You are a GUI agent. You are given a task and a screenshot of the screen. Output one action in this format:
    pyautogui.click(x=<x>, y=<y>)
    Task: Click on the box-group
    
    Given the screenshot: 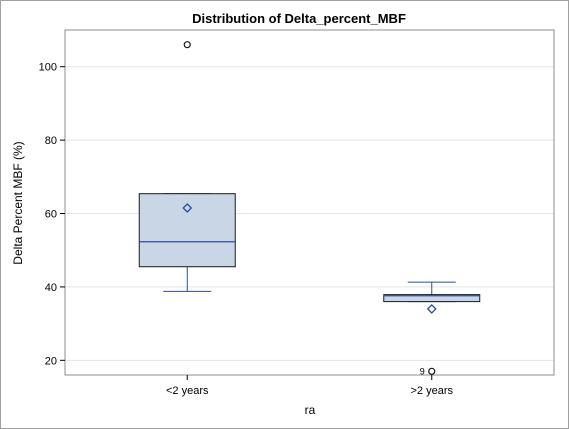 What is the action you would take?
    pyautogui.click(x=187, y=166)
    